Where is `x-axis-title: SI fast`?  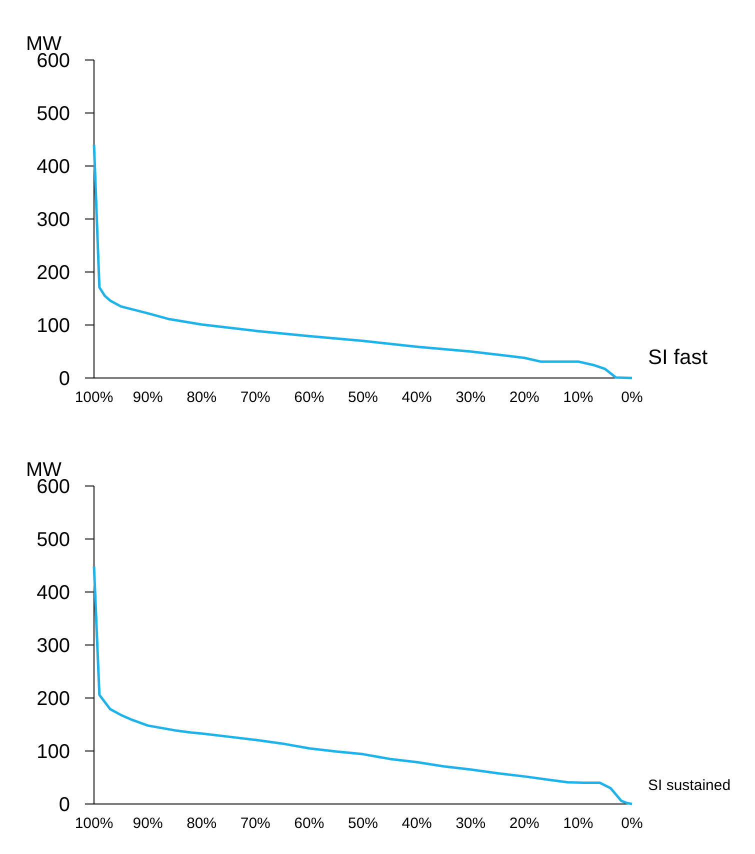
x-axis-title: SI fast is located at coordinates (678, 357).